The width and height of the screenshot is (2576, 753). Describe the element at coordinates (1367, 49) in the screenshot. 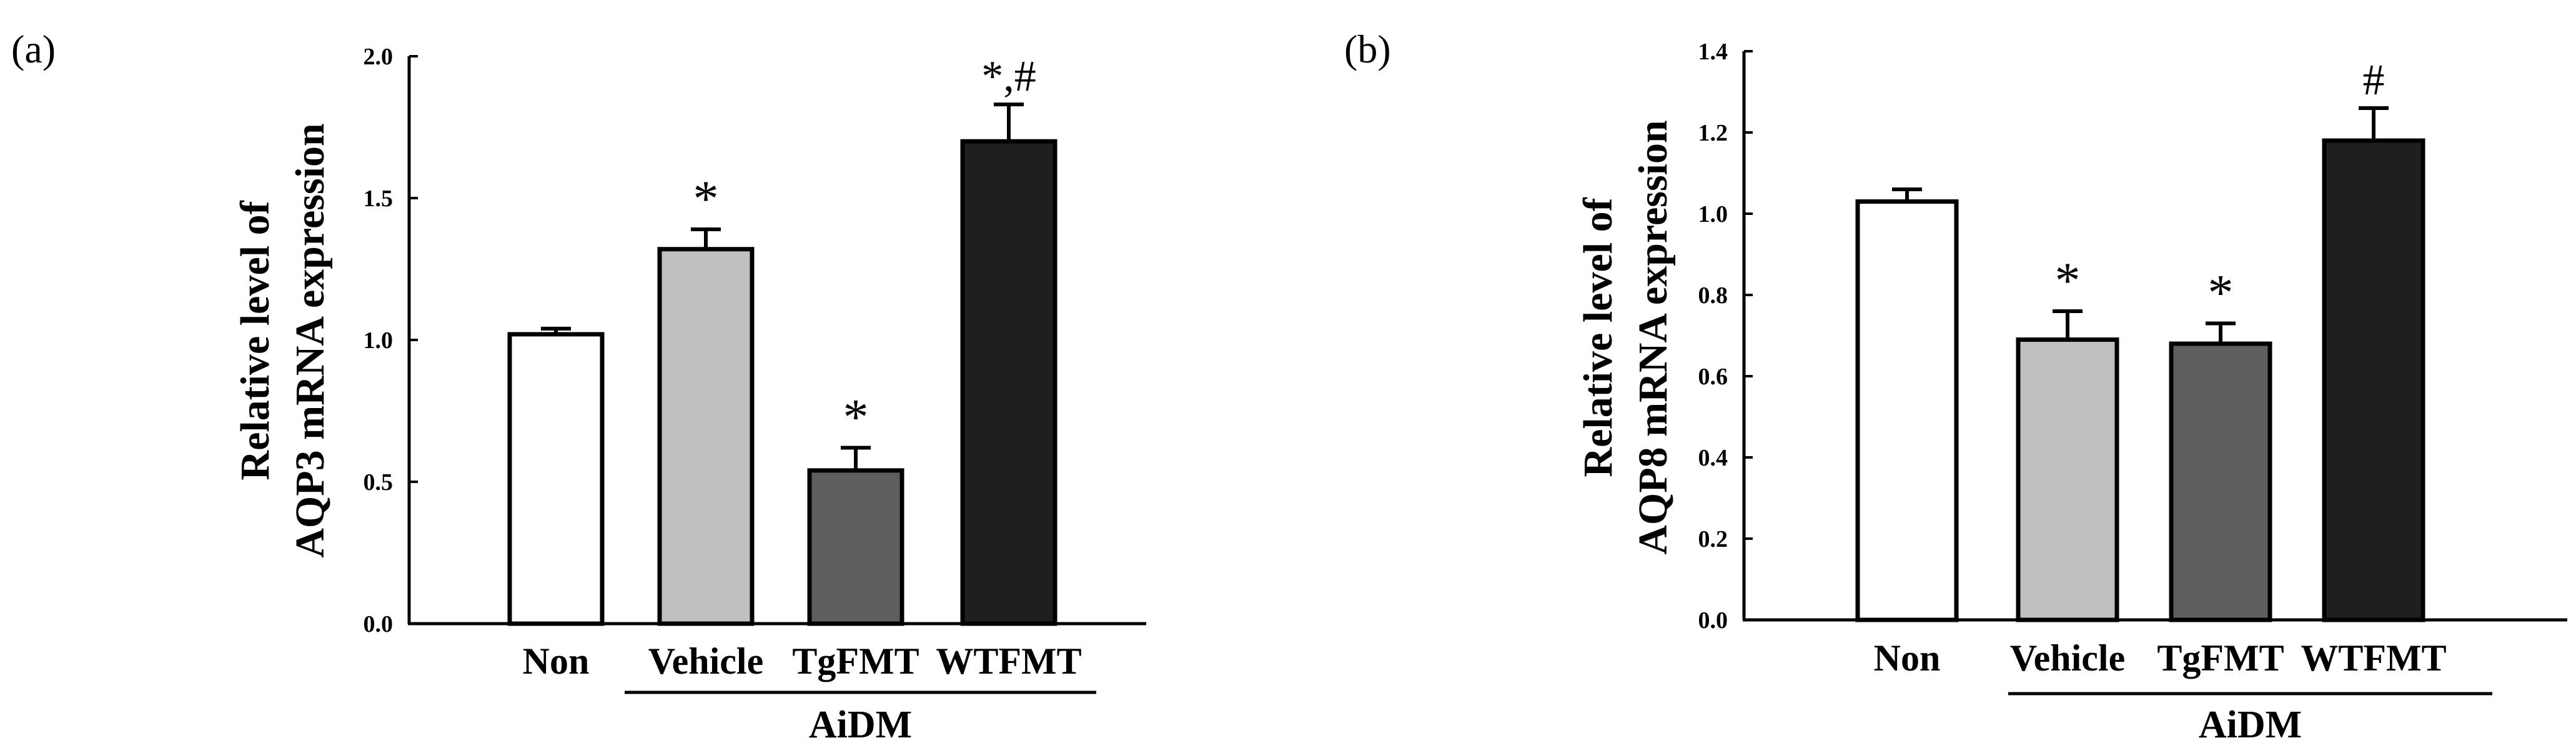

I see `panel-label: (b)` at that location.